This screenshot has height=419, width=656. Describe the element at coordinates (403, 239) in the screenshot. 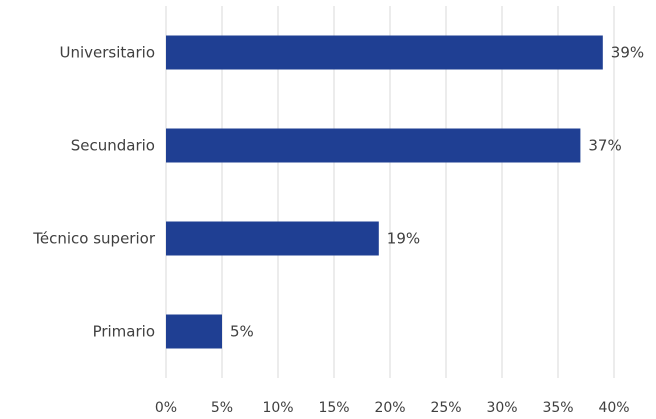

I see `data-label: 19%` at that location.